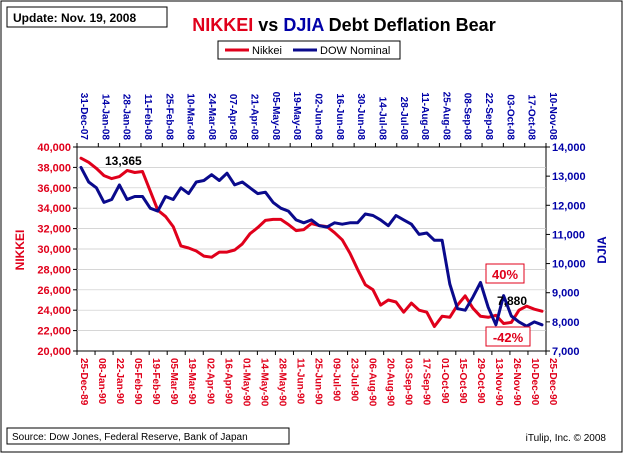 The height and width of the screenshot is (458, 623). Describe the element at coordinates (552, 382) in the screenshot. I see `bottom-tick-label: 25-Dec-90` at that location.